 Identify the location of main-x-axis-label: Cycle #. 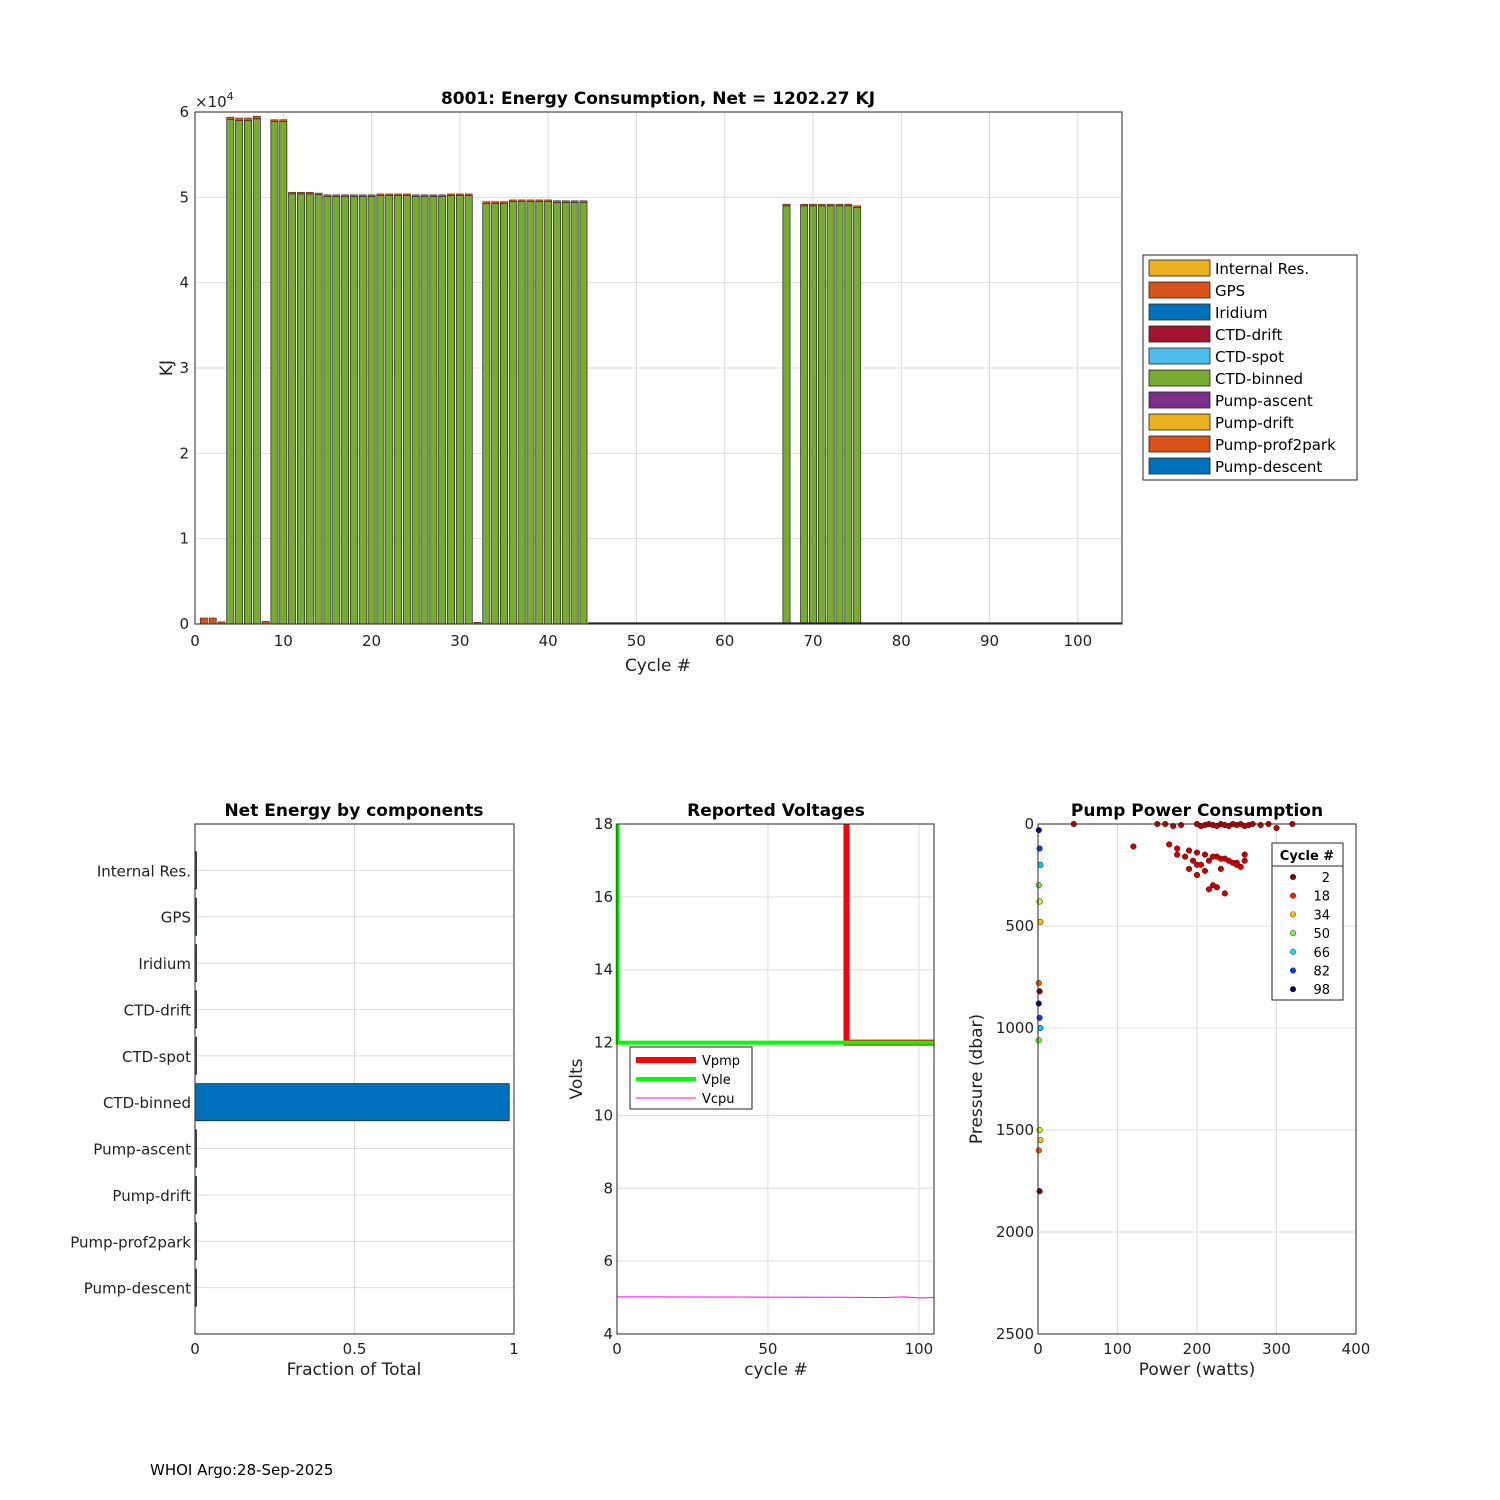
(658, 666).